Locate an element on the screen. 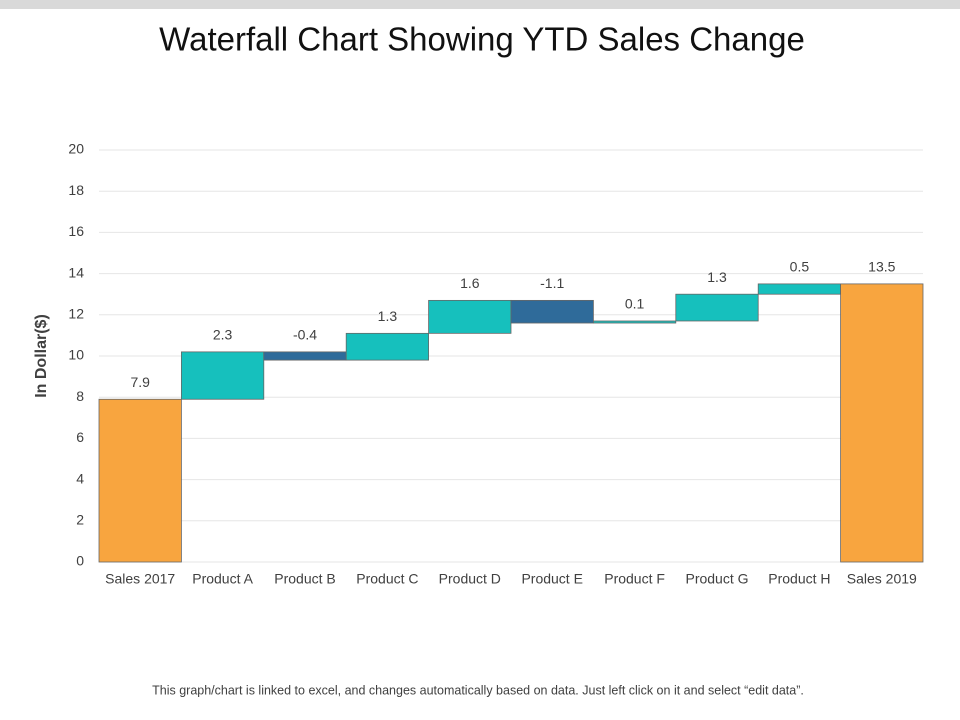 This screenshot has height=720, width=960. y-tick-label: 16 is located at coordinates (76, 231).